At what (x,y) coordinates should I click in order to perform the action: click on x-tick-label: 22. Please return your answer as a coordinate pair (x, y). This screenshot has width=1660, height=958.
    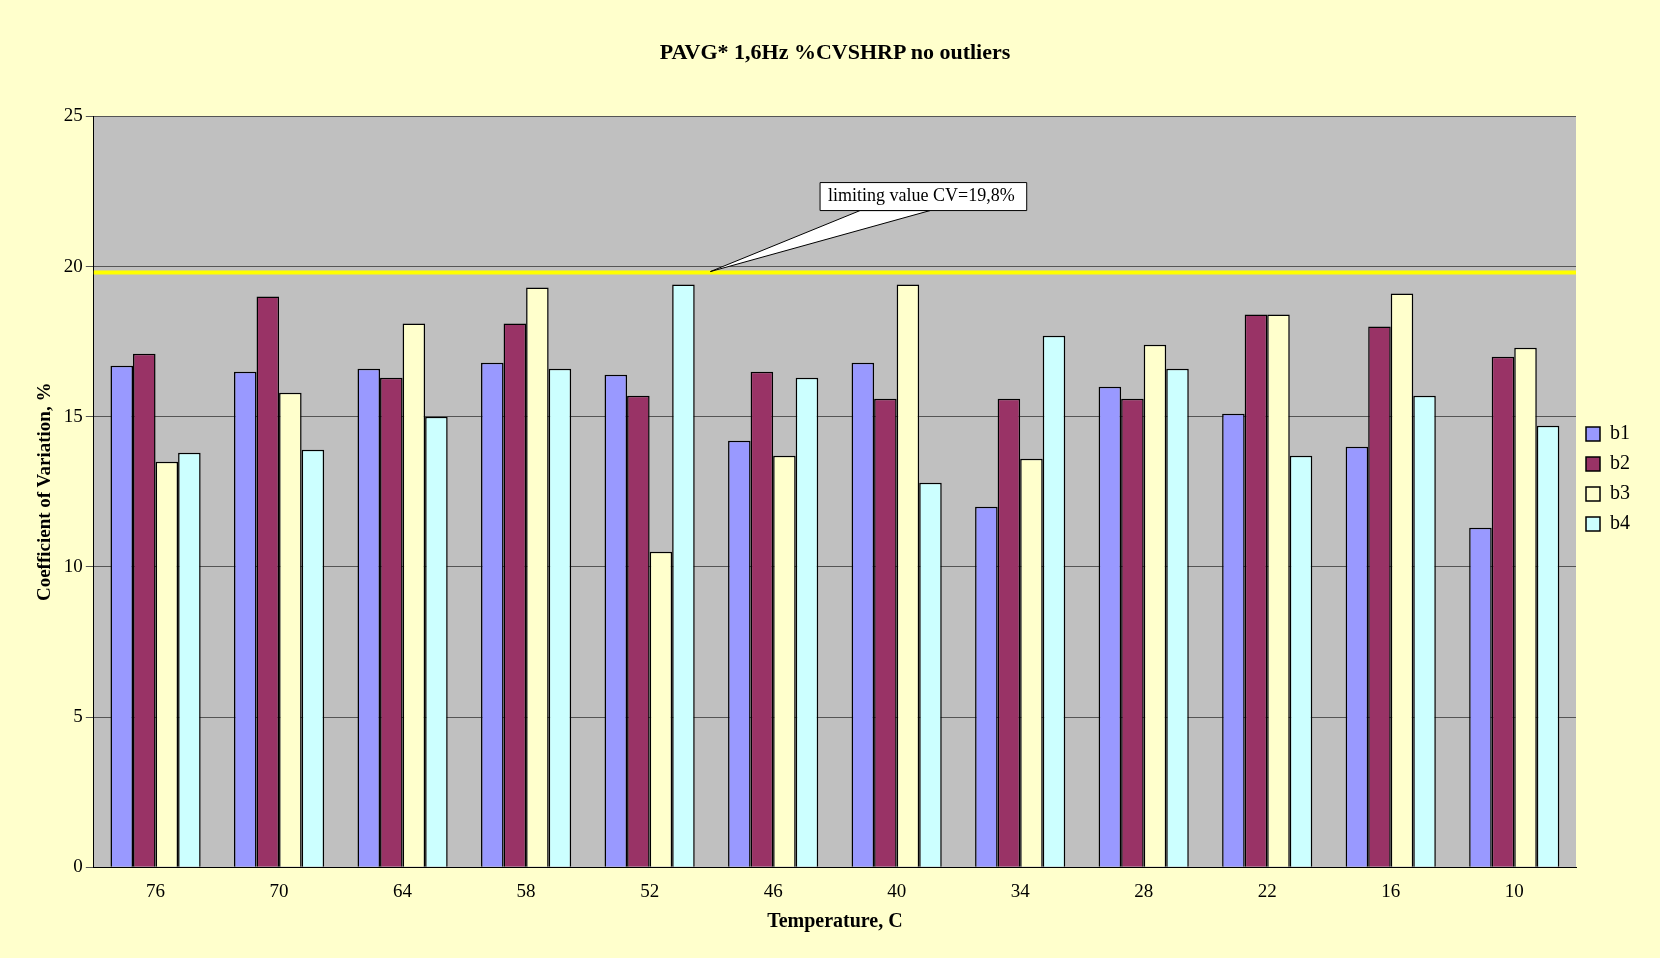
    Looking at the image, I should click on (1267, 890).